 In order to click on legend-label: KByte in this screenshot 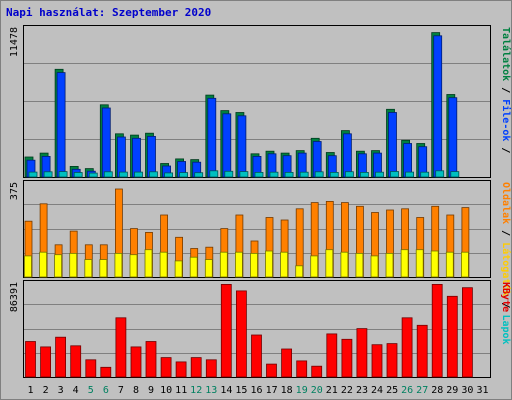, I will do `click(505, 297)`.